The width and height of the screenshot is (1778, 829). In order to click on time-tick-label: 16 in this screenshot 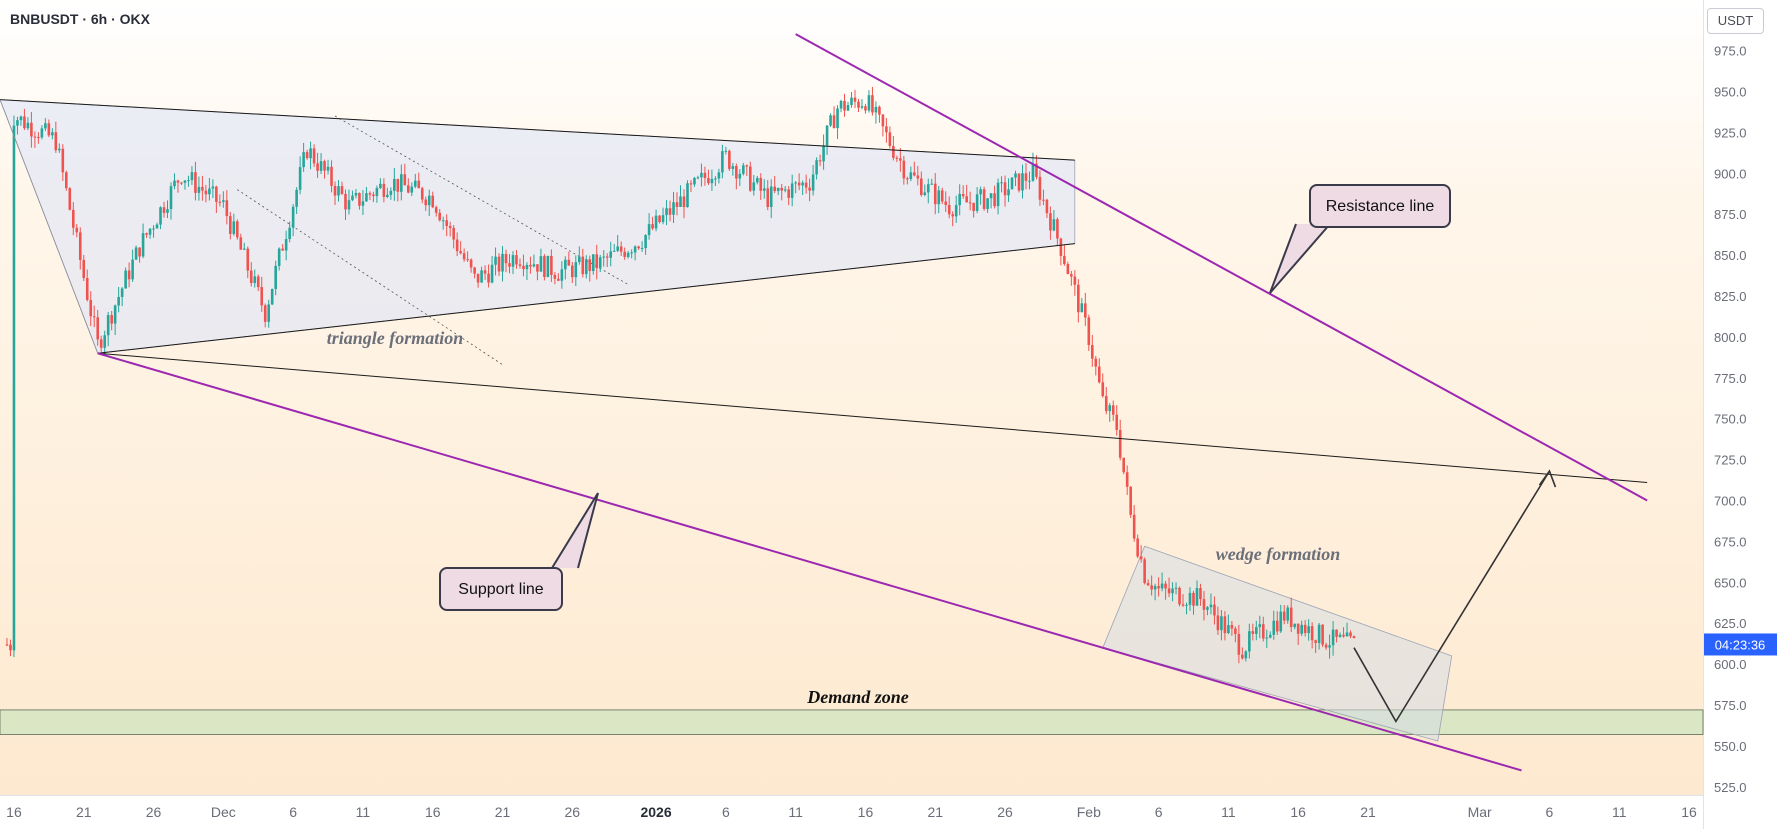, I will do `click(14, 812)`.